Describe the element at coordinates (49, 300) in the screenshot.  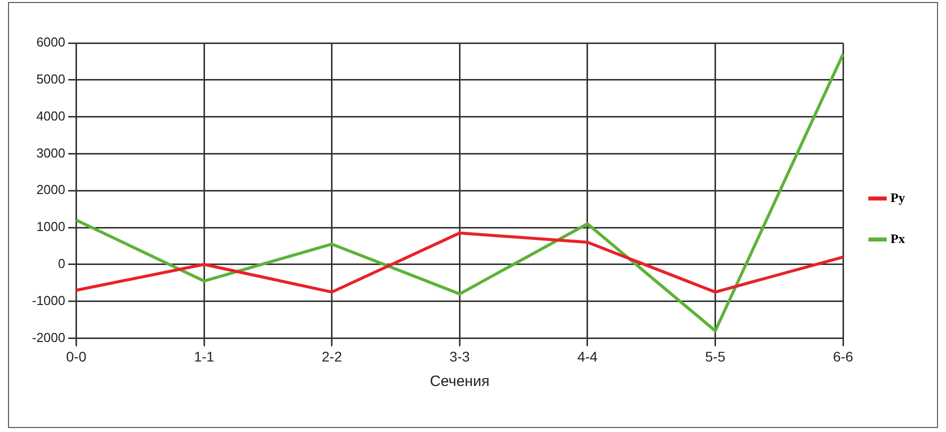
I see `y-tick-label: -1000` at that location.